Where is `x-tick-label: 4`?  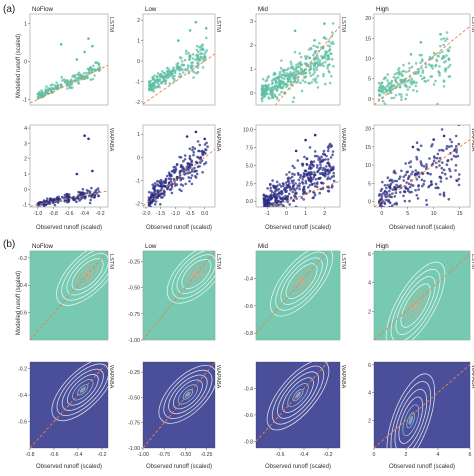
x-tick-label: 4 is located at coordinates (438, 455).